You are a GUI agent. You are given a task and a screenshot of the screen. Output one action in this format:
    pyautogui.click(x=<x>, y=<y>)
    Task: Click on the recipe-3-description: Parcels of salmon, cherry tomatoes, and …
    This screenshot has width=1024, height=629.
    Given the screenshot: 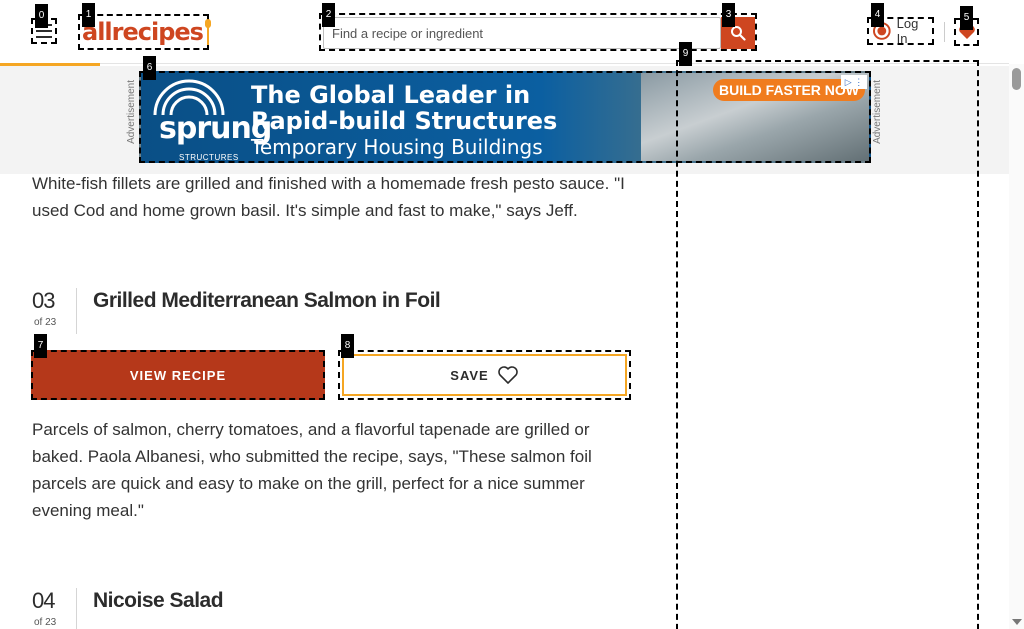 What is the action you would take?
    pyautogui.click(x=312, y=470)
    